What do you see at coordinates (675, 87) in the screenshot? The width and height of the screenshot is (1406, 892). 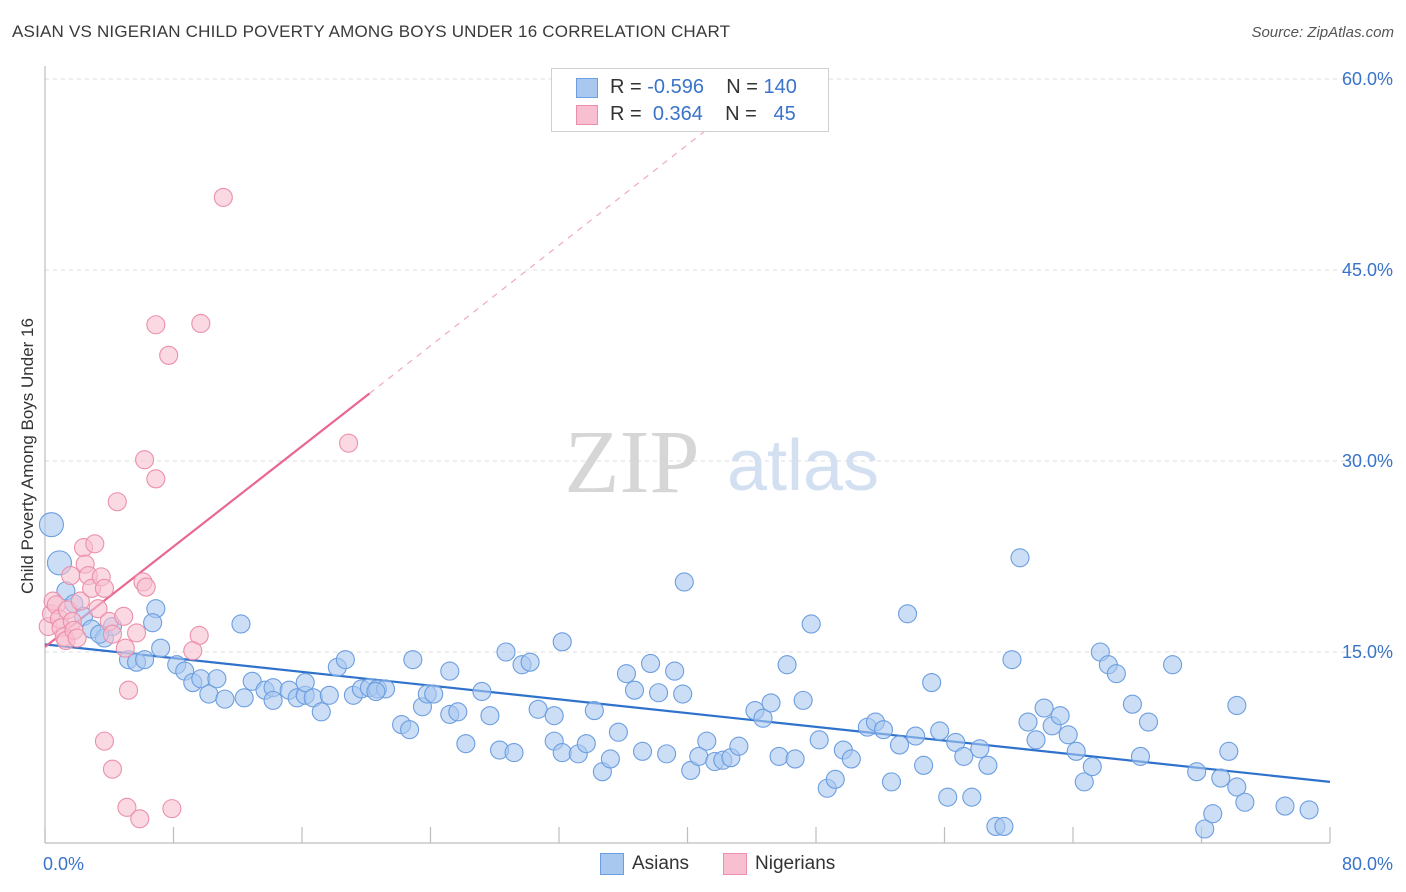 I see `legend-r-value: -0.596` at bounding box center [675, 87].